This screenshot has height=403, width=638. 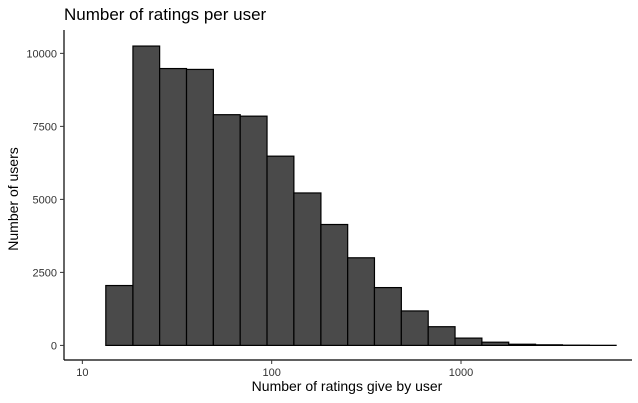 What do you see at coordinates (41, 54) in the screenshot?
I see `y-tick-label: 10000` at bounding box center [41, 54].